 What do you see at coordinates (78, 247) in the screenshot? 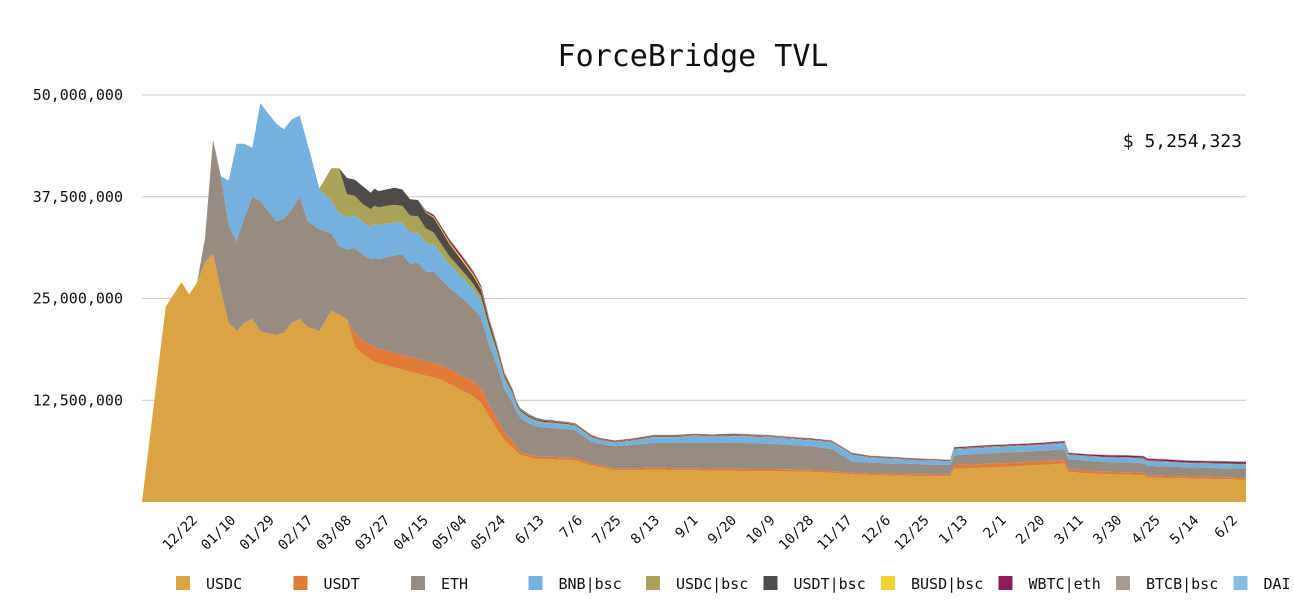
I see `y-axis-labels: 12,500,000 25,000,000 37,500,000 50,000,000` at bounding box center [78, 247].